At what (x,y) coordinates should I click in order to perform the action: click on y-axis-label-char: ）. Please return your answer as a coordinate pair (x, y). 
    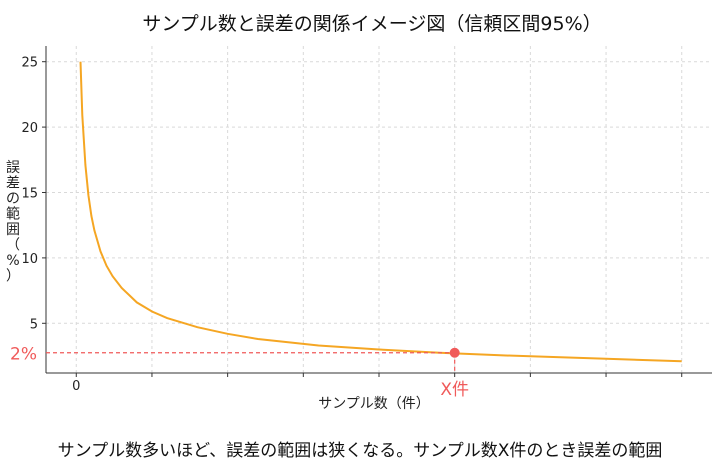
    Looking at the image, I should click on (13, 277).